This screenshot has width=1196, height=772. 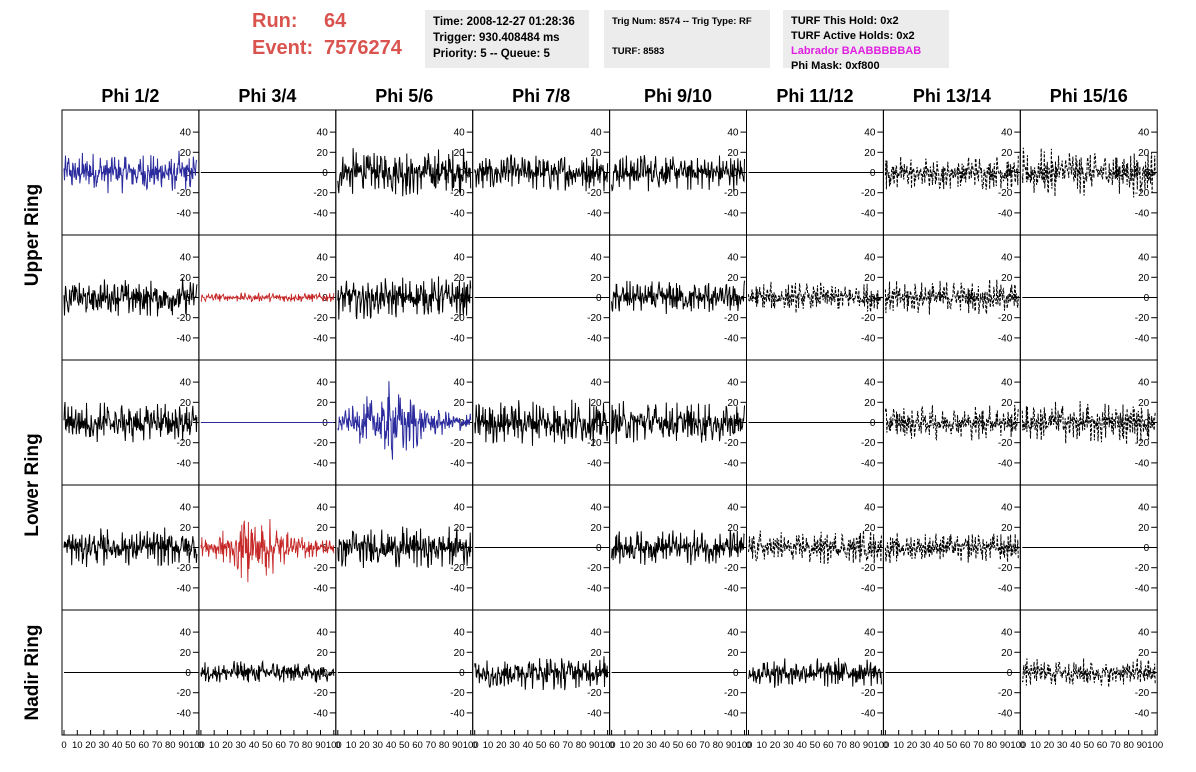 What do you see at coordinates (327, 35) in the screenshot?
I see `run-event-block: Run: 64 Event: 7576274` at bounding box center [327, 35].